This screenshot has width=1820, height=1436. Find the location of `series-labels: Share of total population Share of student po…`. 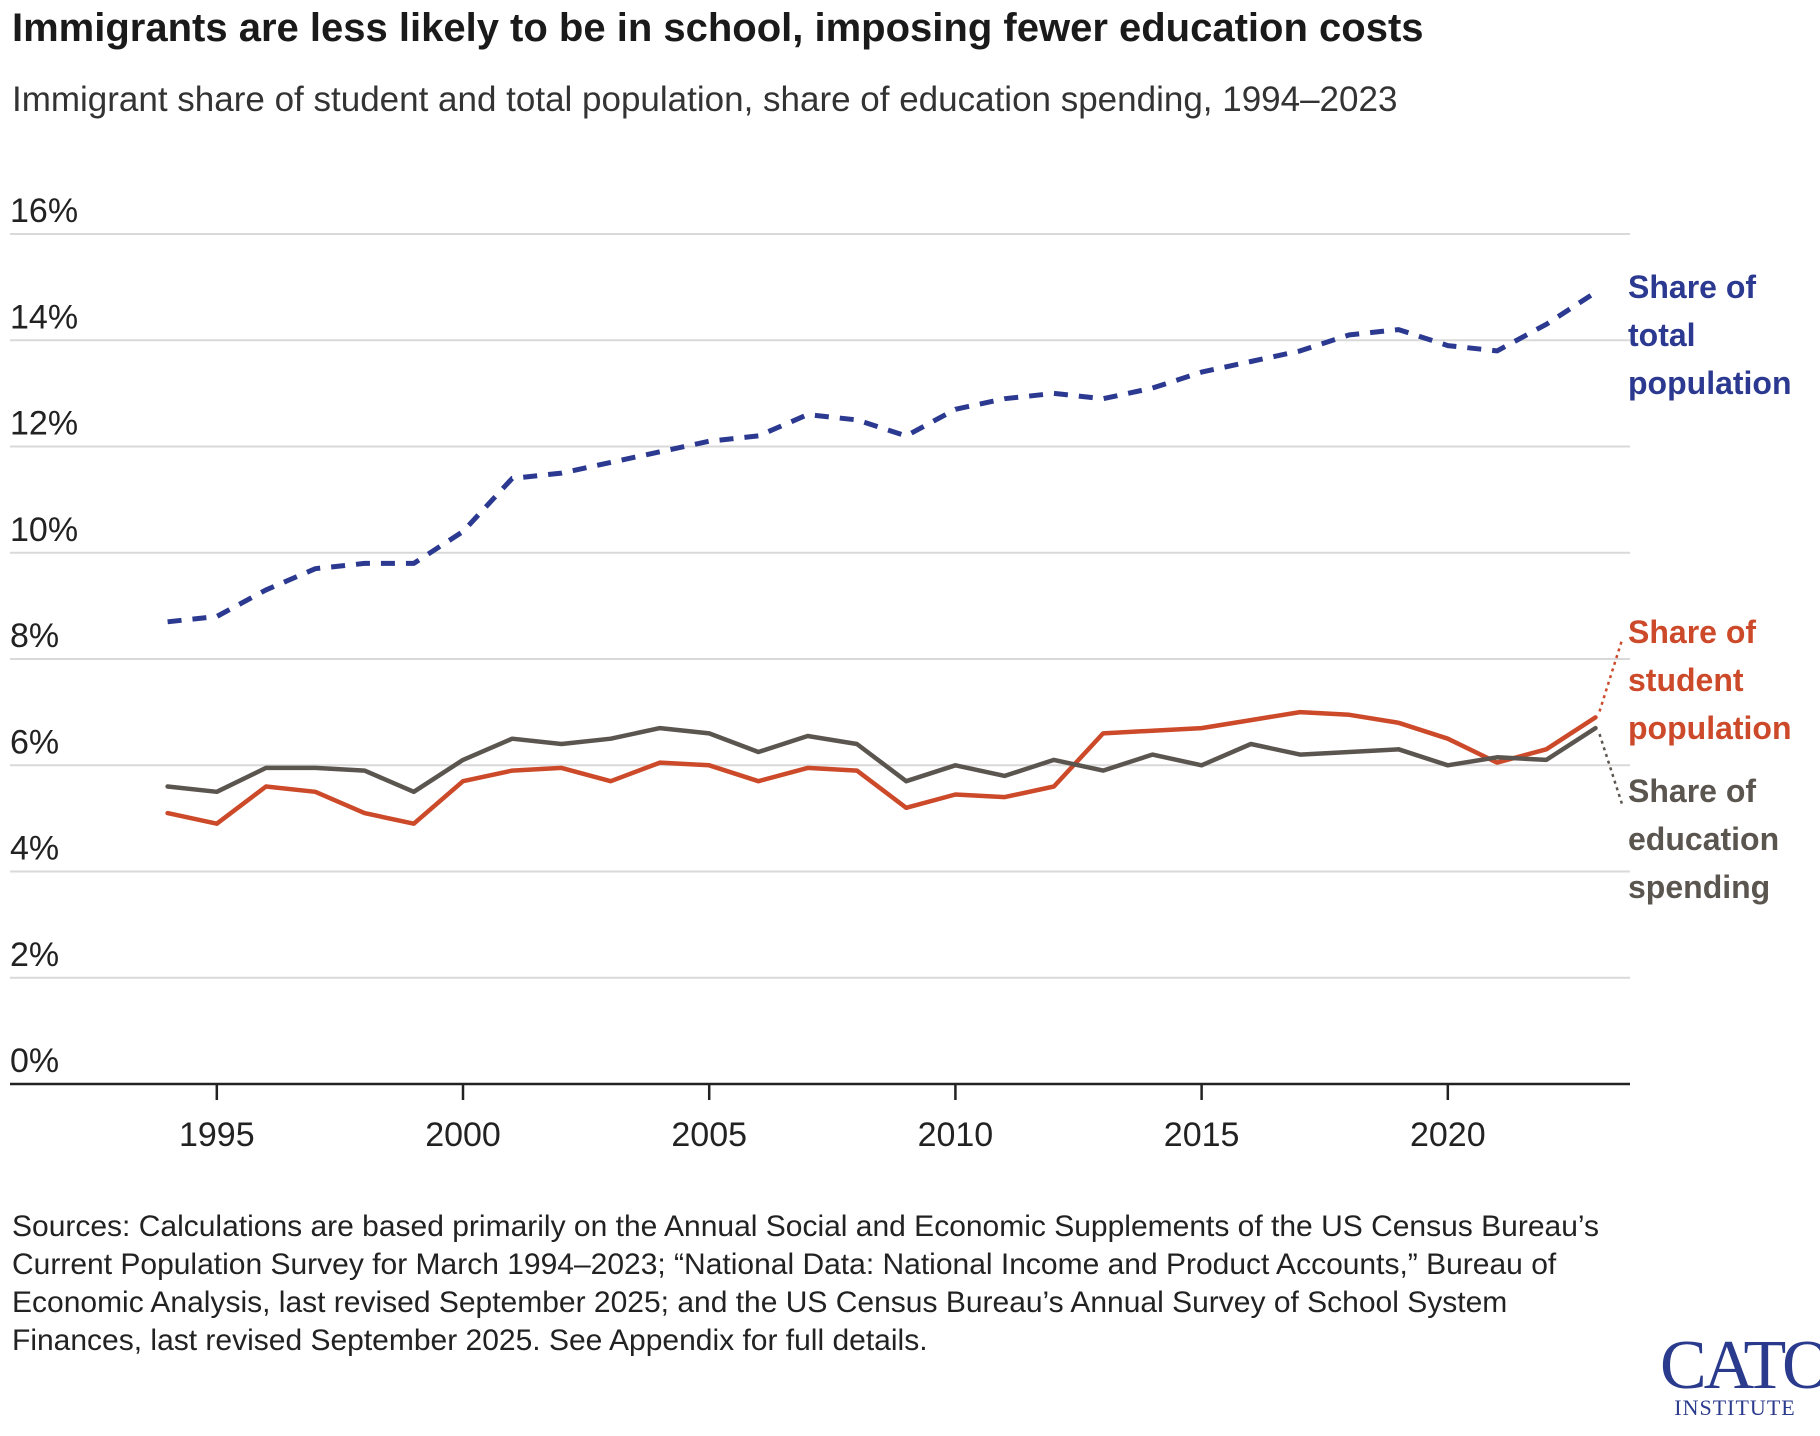

series-labels: Share of total population Share of student po… is located at coordinates (1695, 587).